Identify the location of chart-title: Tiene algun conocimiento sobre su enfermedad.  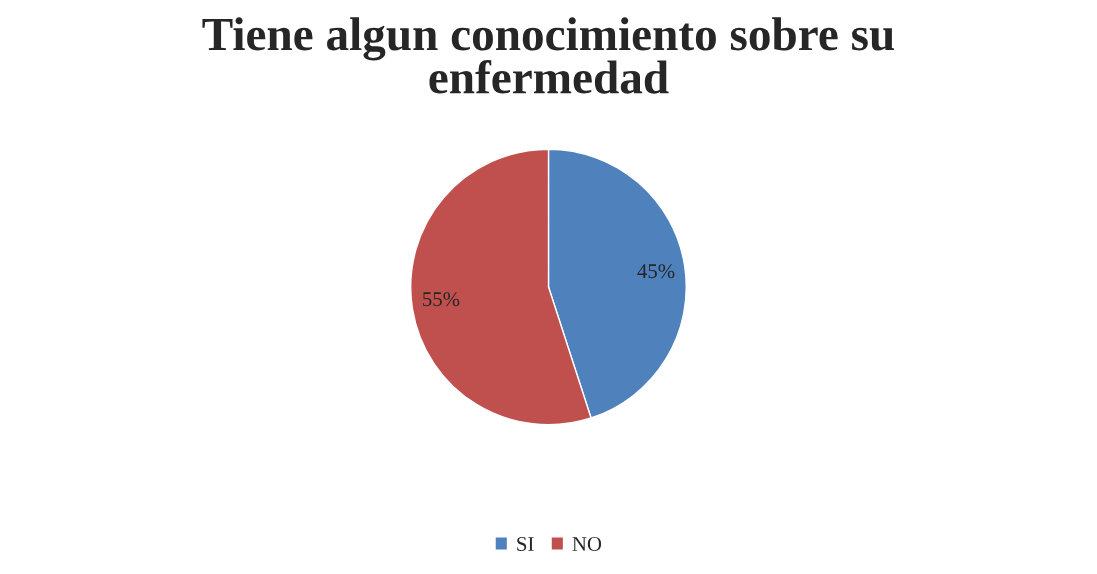
(548, 55).